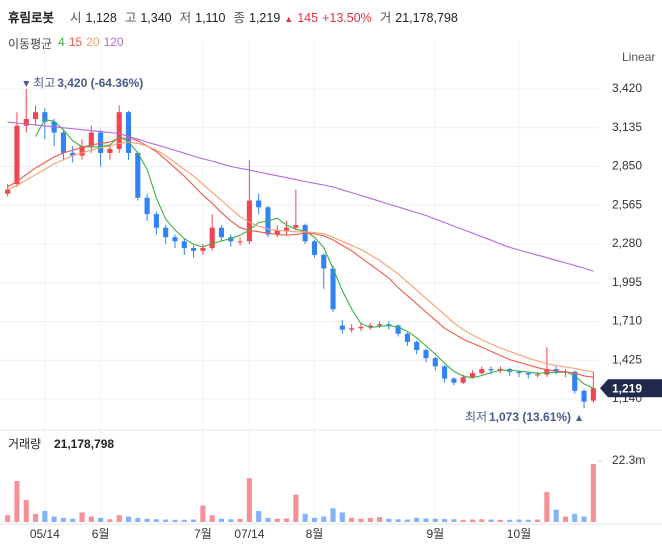 The height and width of the screenshot is (549, 662). I want to click on y-tick-label: 2,565, so click(627, 204).